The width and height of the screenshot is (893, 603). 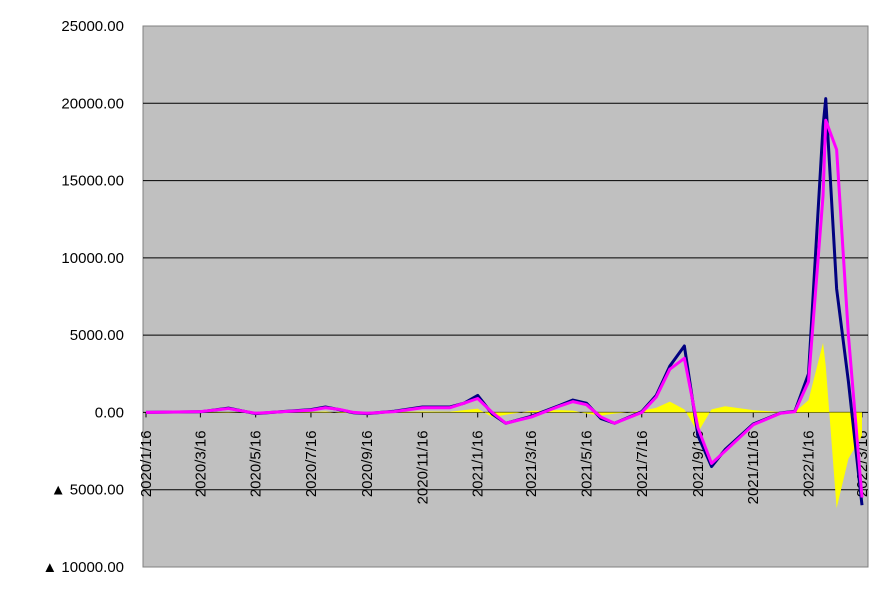 I want to click on x-tick-label: 2021/7/16, so click(x=642, y=463).